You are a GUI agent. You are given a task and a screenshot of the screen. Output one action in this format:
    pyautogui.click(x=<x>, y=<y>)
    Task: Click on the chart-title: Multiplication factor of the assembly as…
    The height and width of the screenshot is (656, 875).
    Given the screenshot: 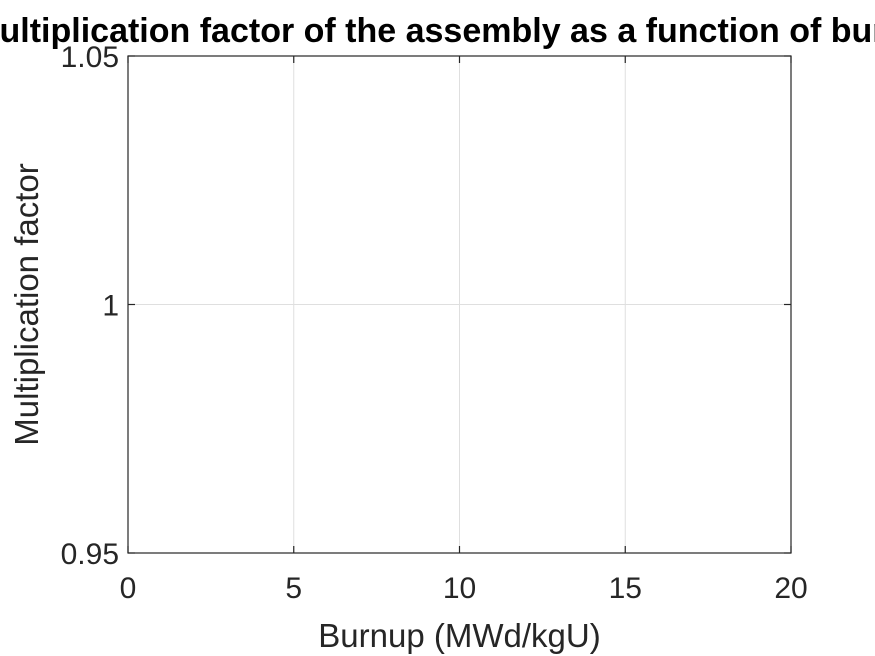 What is the action you would take?
    pyautogui.click(x=437, y=31)
    